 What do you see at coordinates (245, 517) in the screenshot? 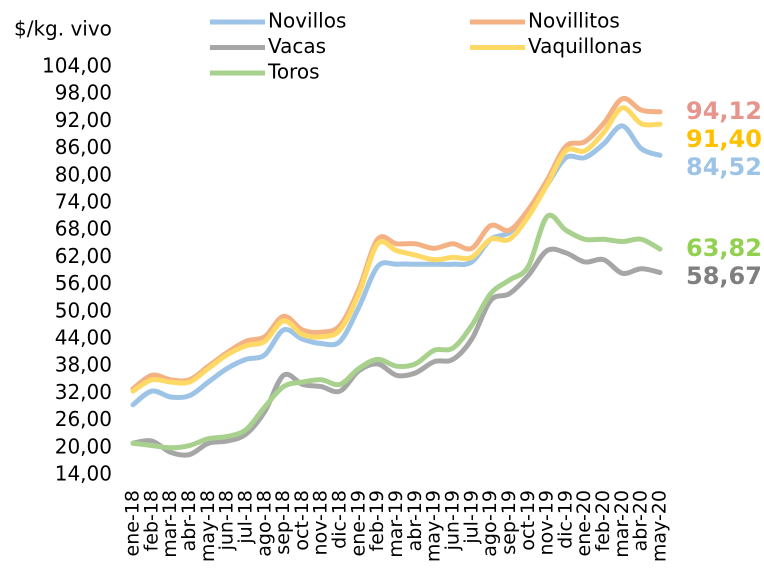
I see `x-tick-label: jul-18` at bounding box center [245, 517].